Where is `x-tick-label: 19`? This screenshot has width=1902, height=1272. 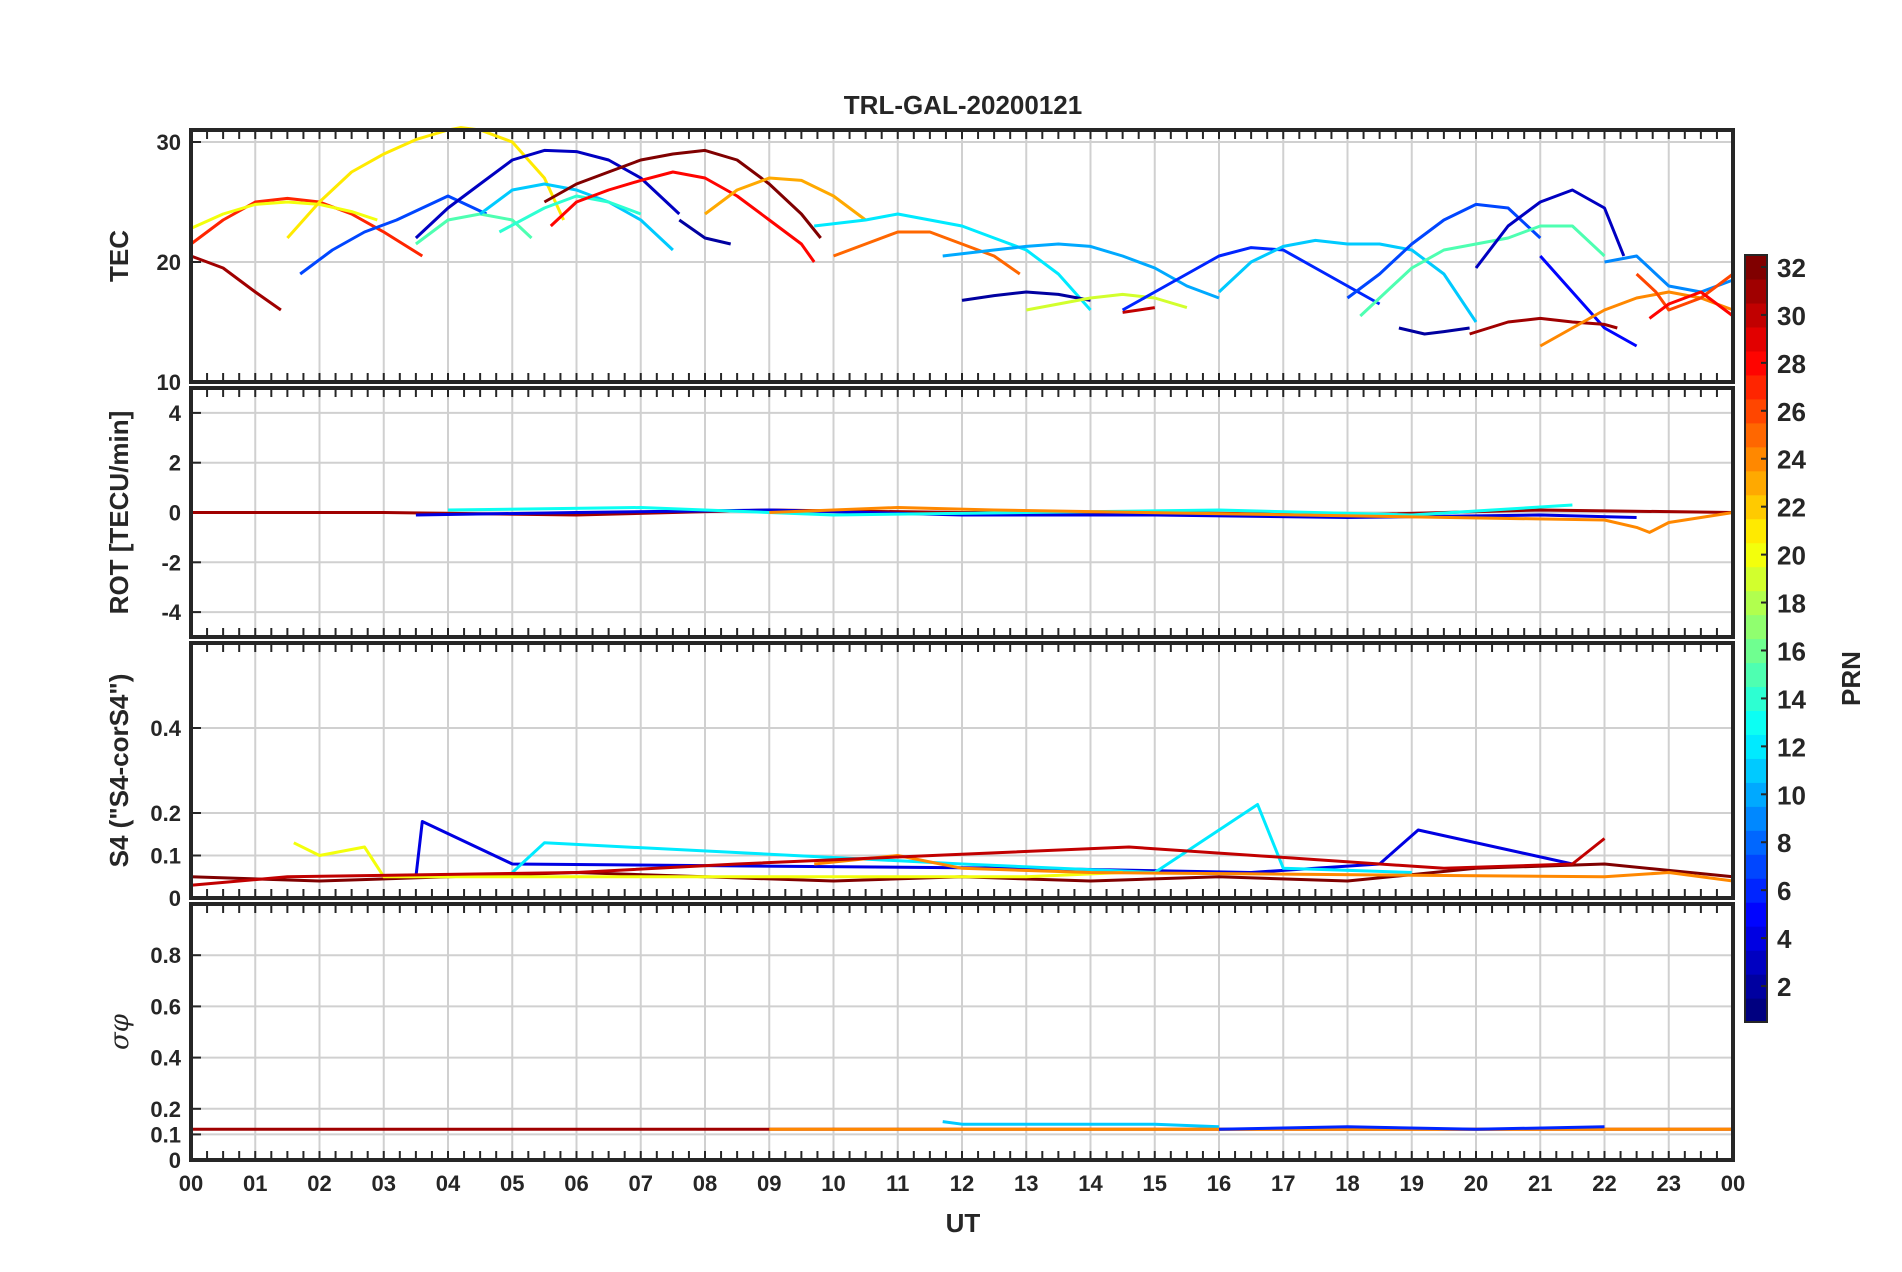
x-tick-label: 19 is located at coordinates (1412, 1183).